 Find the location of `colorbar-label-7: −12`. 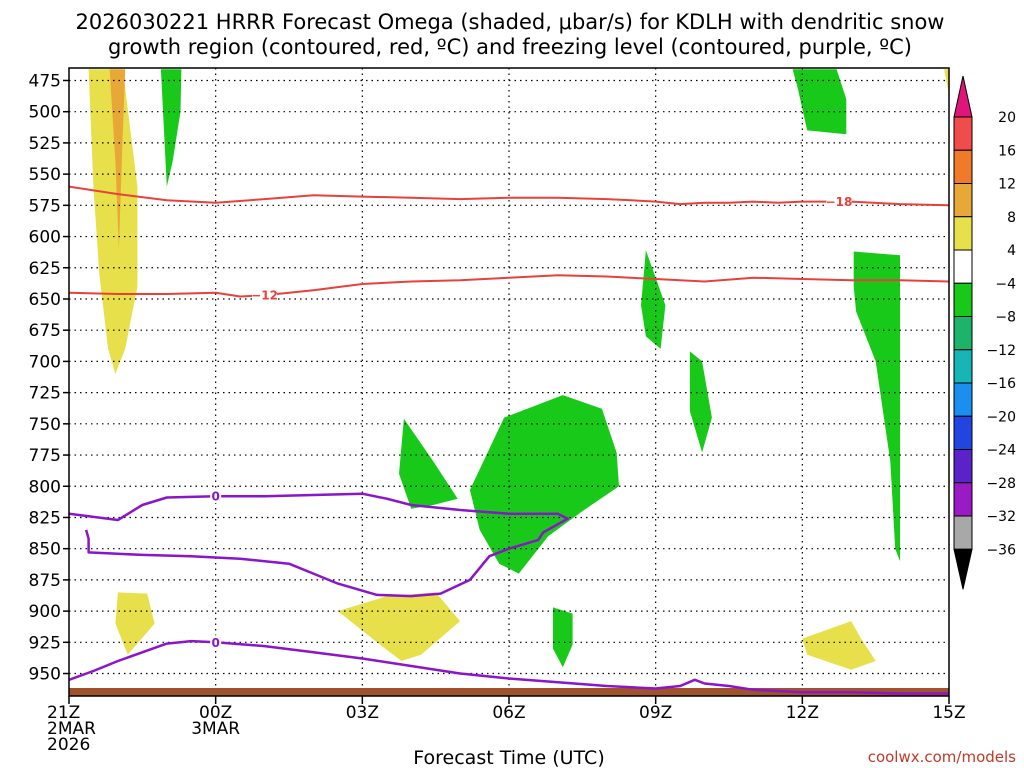

colorbar-label-7: −12 is located at coordinates (1001, 351).